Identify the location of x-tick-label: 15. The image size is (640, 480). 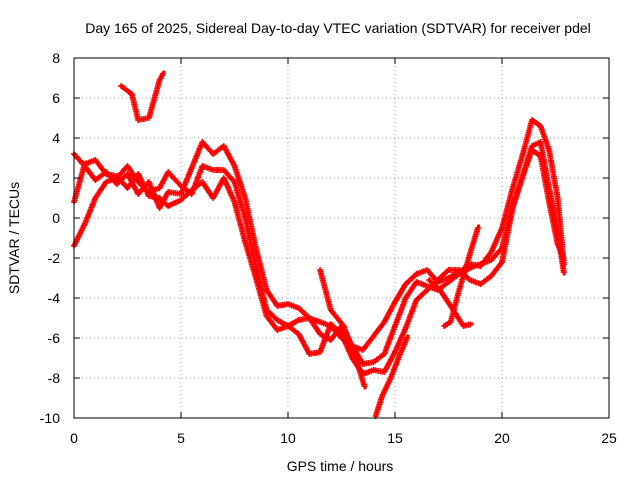
(395, 438).